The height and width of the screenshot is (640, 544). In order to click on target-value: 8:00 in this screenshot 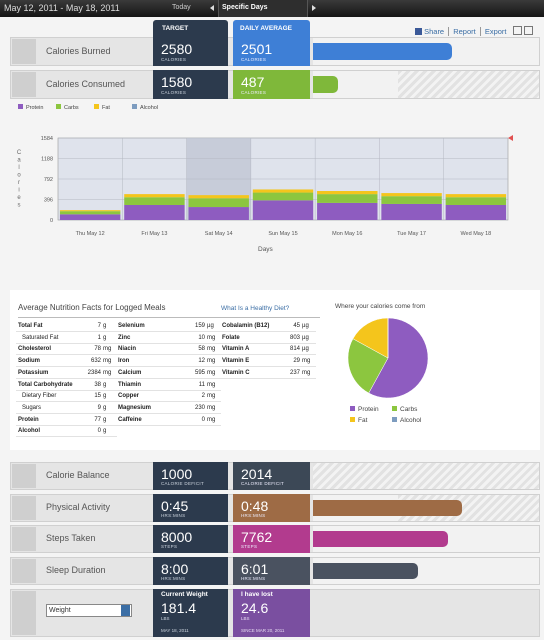, I will do `click(175, 569)`.